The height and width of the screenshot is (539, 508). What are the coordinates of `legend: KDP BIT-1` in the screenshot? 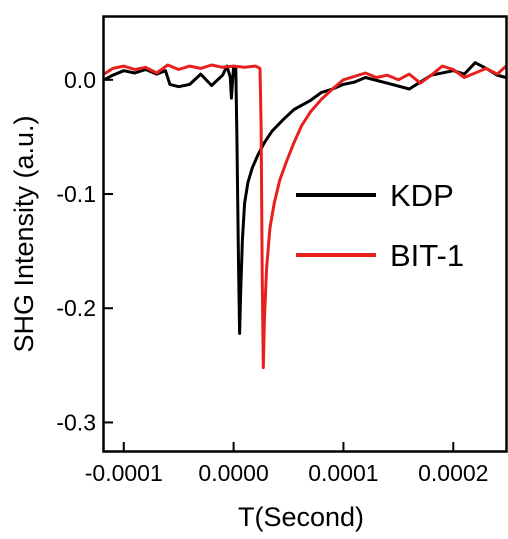 It's located at (380, 225).